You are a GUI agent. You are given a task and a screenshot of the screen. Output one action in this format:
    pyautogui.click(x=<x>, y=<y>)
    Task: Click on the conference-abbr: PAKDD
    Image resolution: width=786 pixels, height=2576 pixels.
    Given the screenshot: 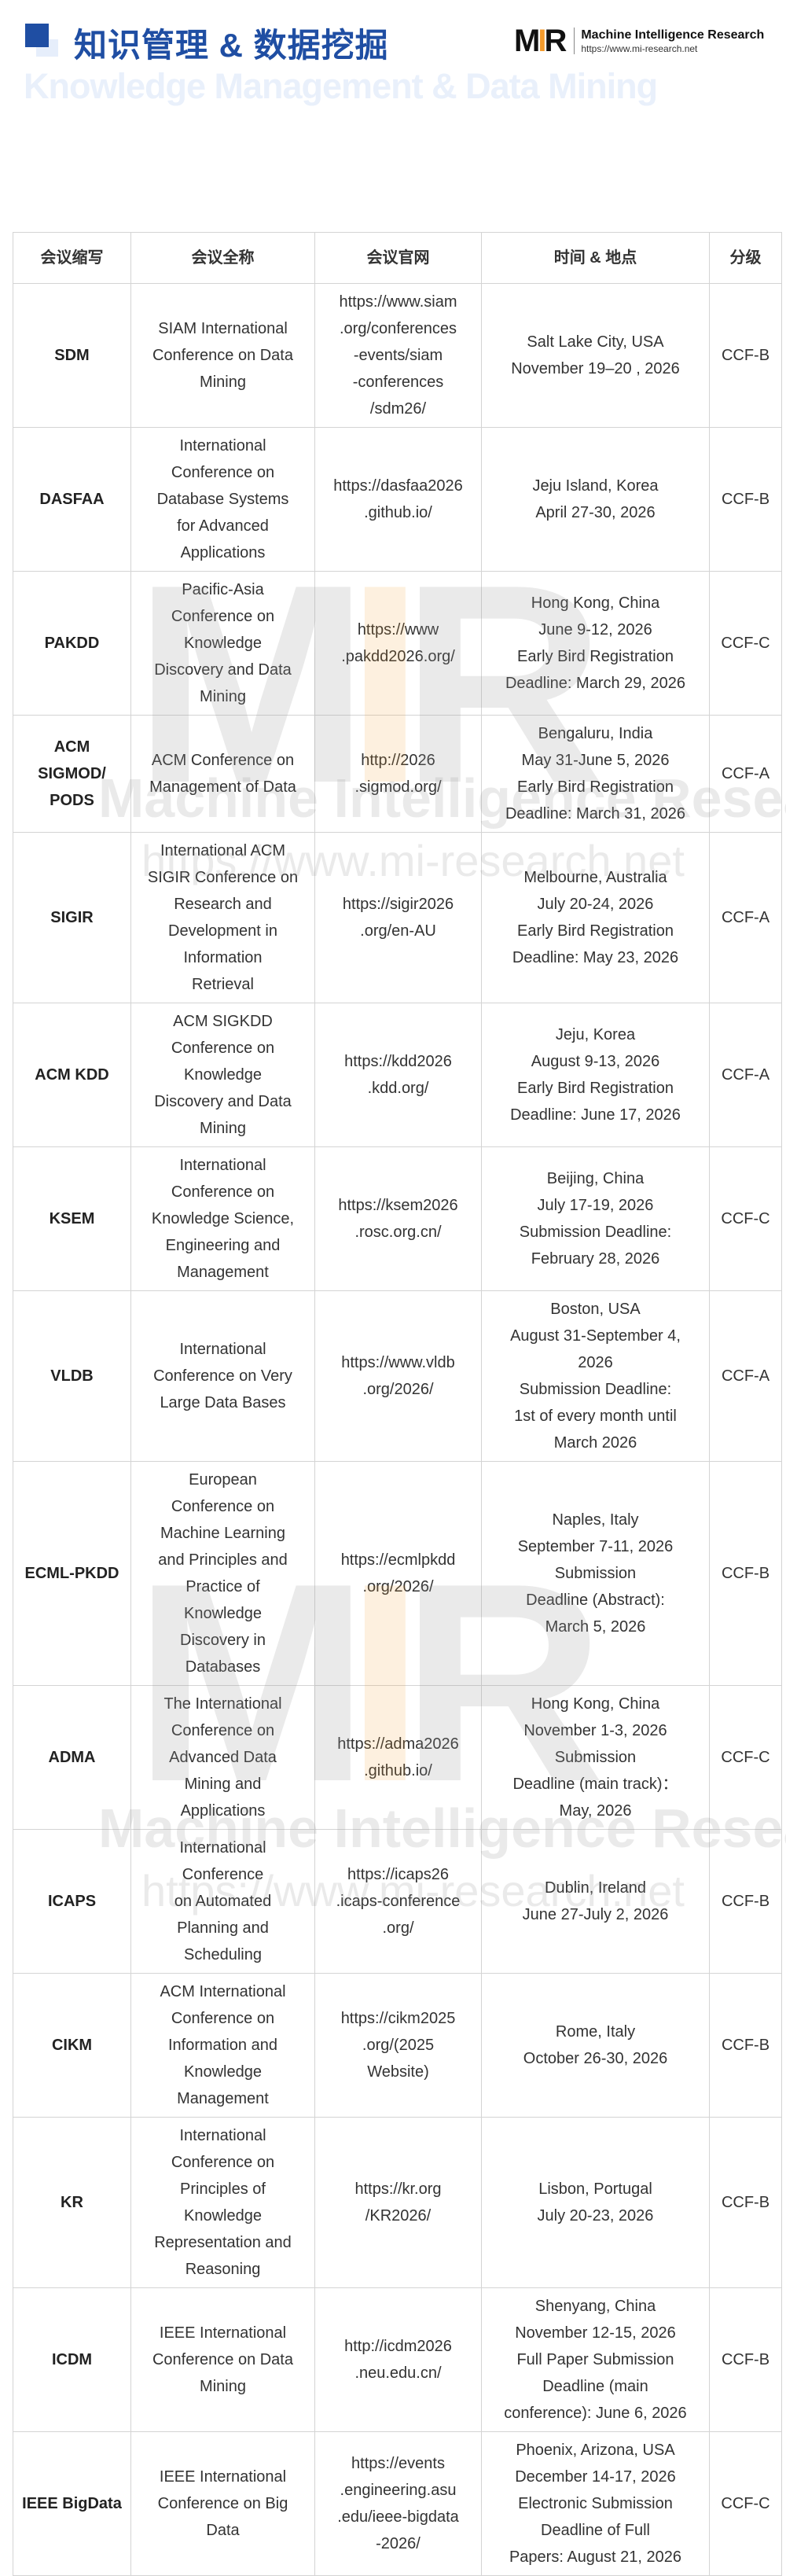 What is the action you would take?
    pyautogui.click(x=72, y=643)
    